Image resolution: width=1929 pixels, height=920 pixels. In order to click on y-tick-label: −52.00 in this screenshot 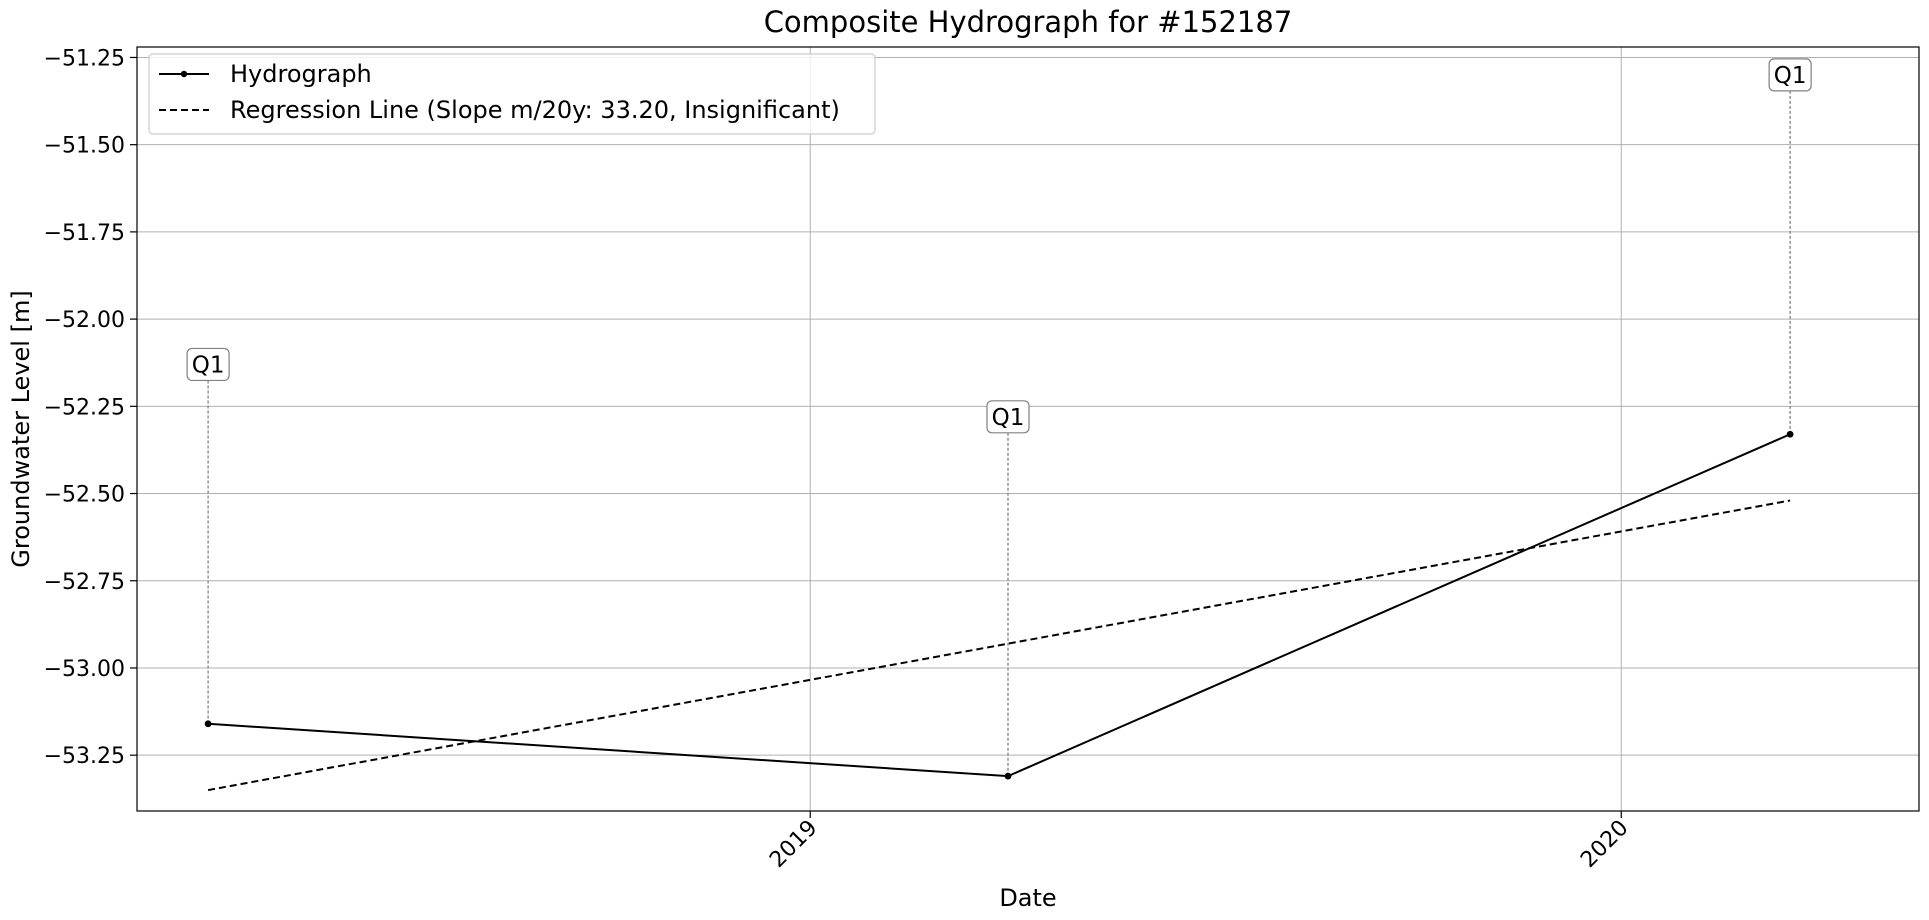, I will do `click(84, 320)`.